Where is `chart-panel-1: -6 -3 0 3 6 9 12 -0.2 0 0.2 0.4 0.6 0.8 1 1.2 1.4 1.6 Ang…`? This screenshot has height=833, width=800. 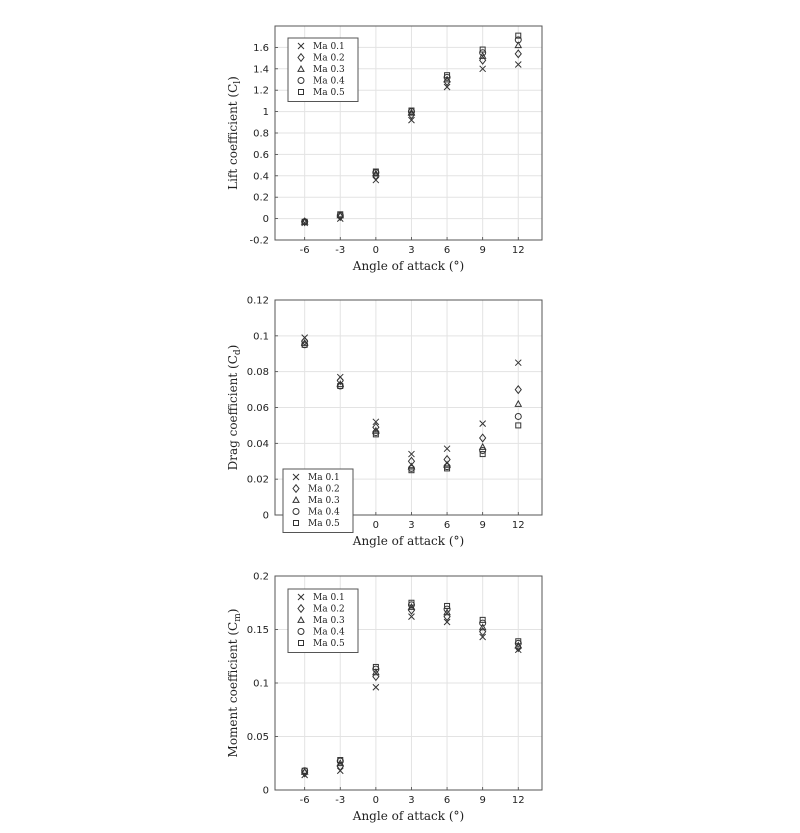
chart-panel-1: -6 -3 0 3 6 9 12 -0.2 0 0.2 0.4 0.6 0.8 1 1.2 1.4 1.6 Ang… is located at coordinates (384, 149).